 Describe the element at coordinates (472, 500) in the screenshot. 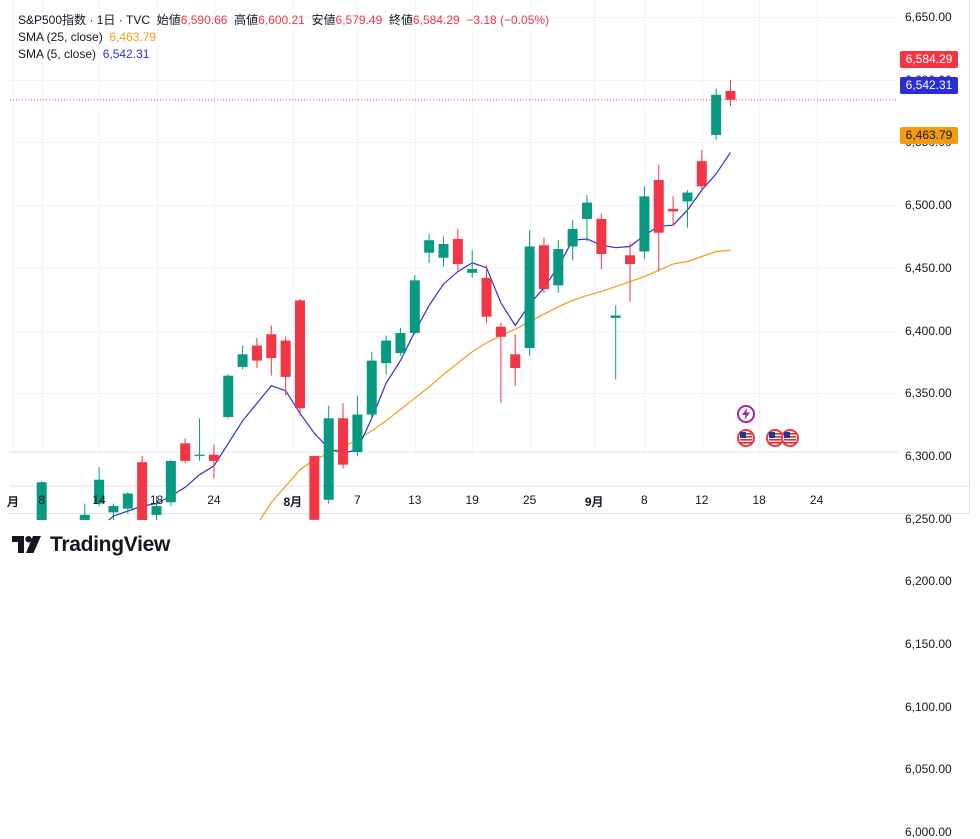

I see `time-tick-label: 19` at that location.